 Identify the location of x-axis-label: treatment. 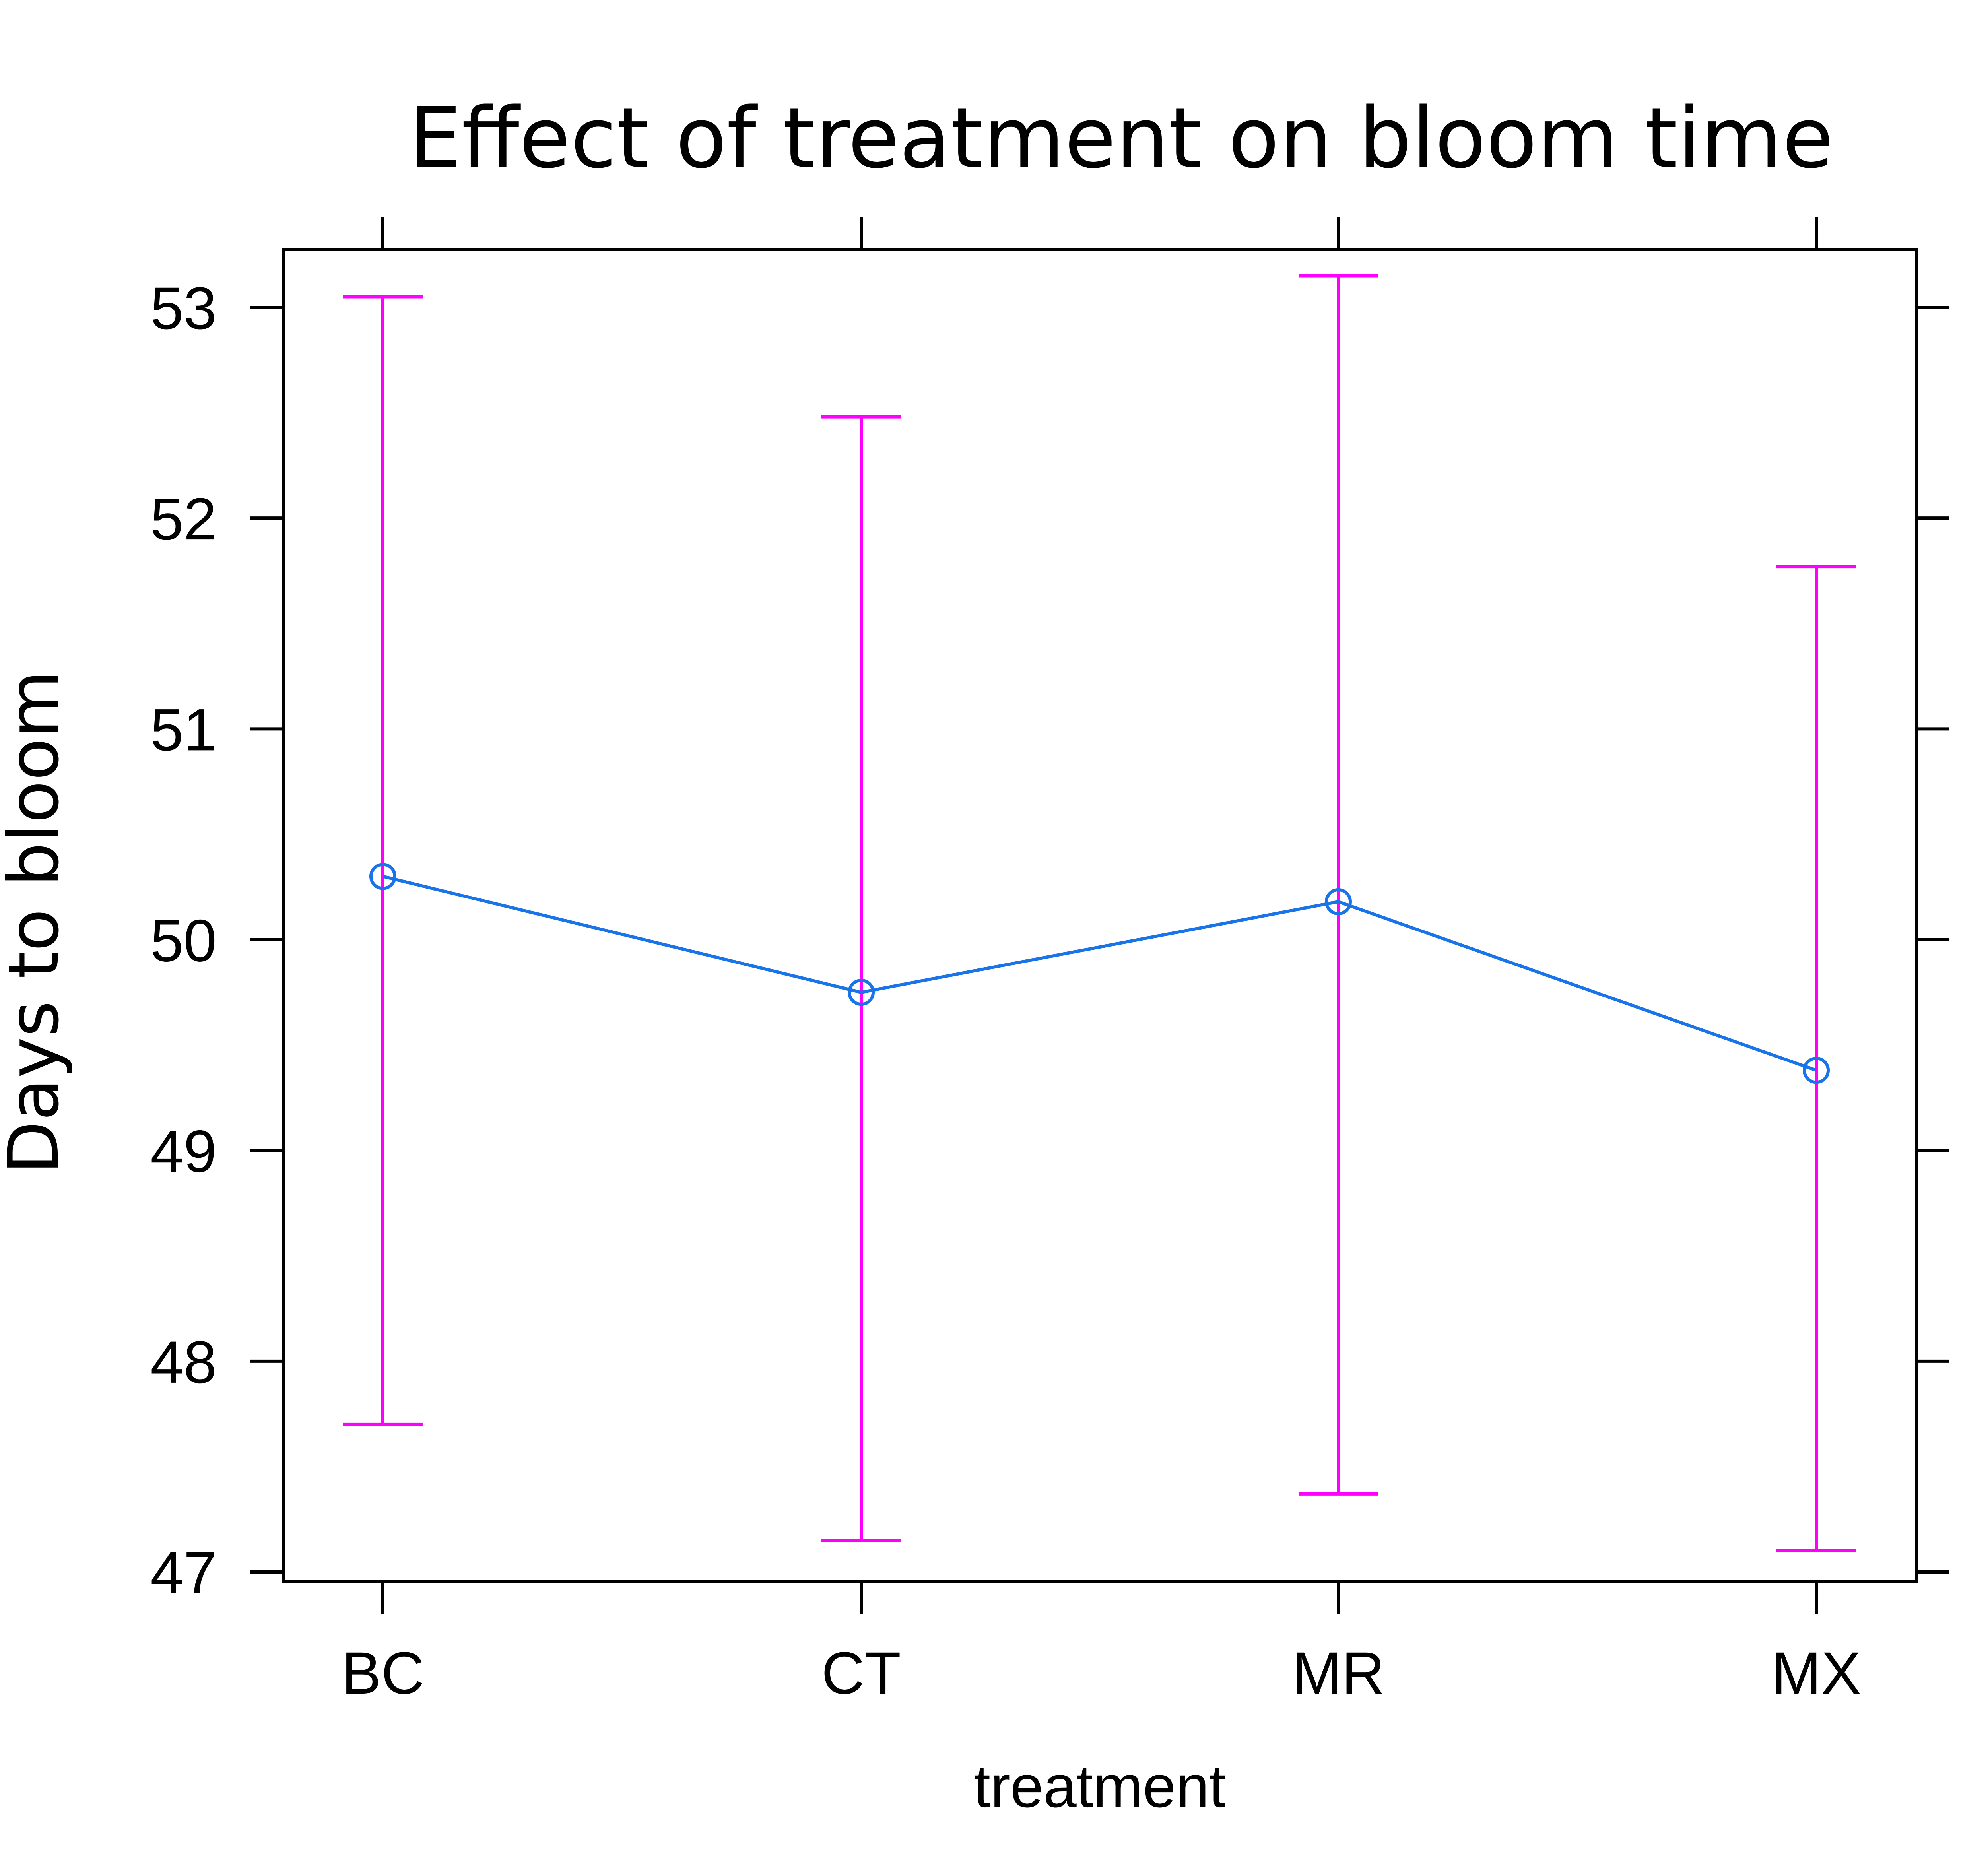
(1100, 1786).